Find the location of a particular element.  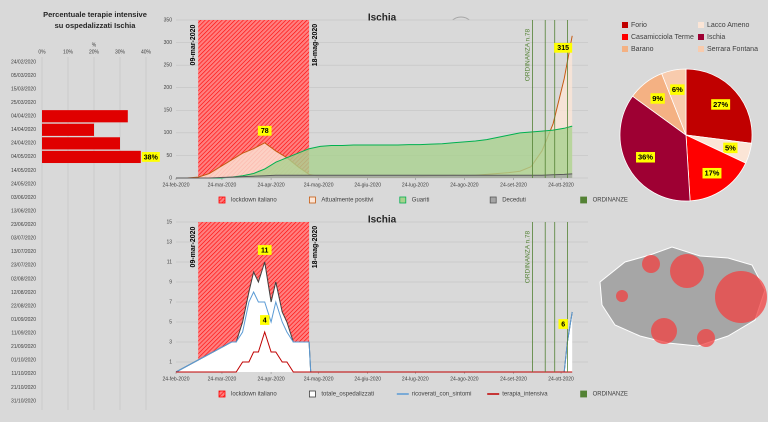

legend-label: Deceduti is located at coordinates (514, 201).